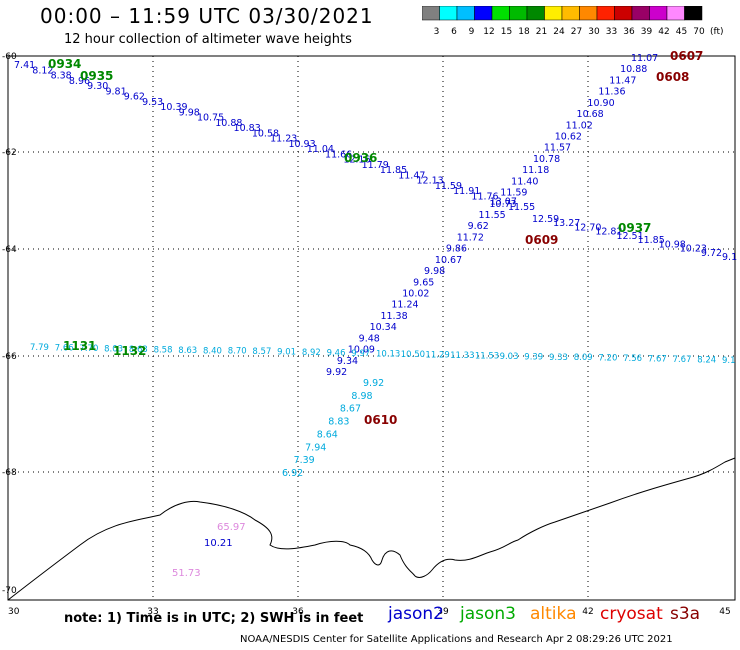 The height and width of the screenshot is (650, 740). Describe the element at coordinates (634, 228) in the screenshot. I see `pass-time-label: 0937` at that location.